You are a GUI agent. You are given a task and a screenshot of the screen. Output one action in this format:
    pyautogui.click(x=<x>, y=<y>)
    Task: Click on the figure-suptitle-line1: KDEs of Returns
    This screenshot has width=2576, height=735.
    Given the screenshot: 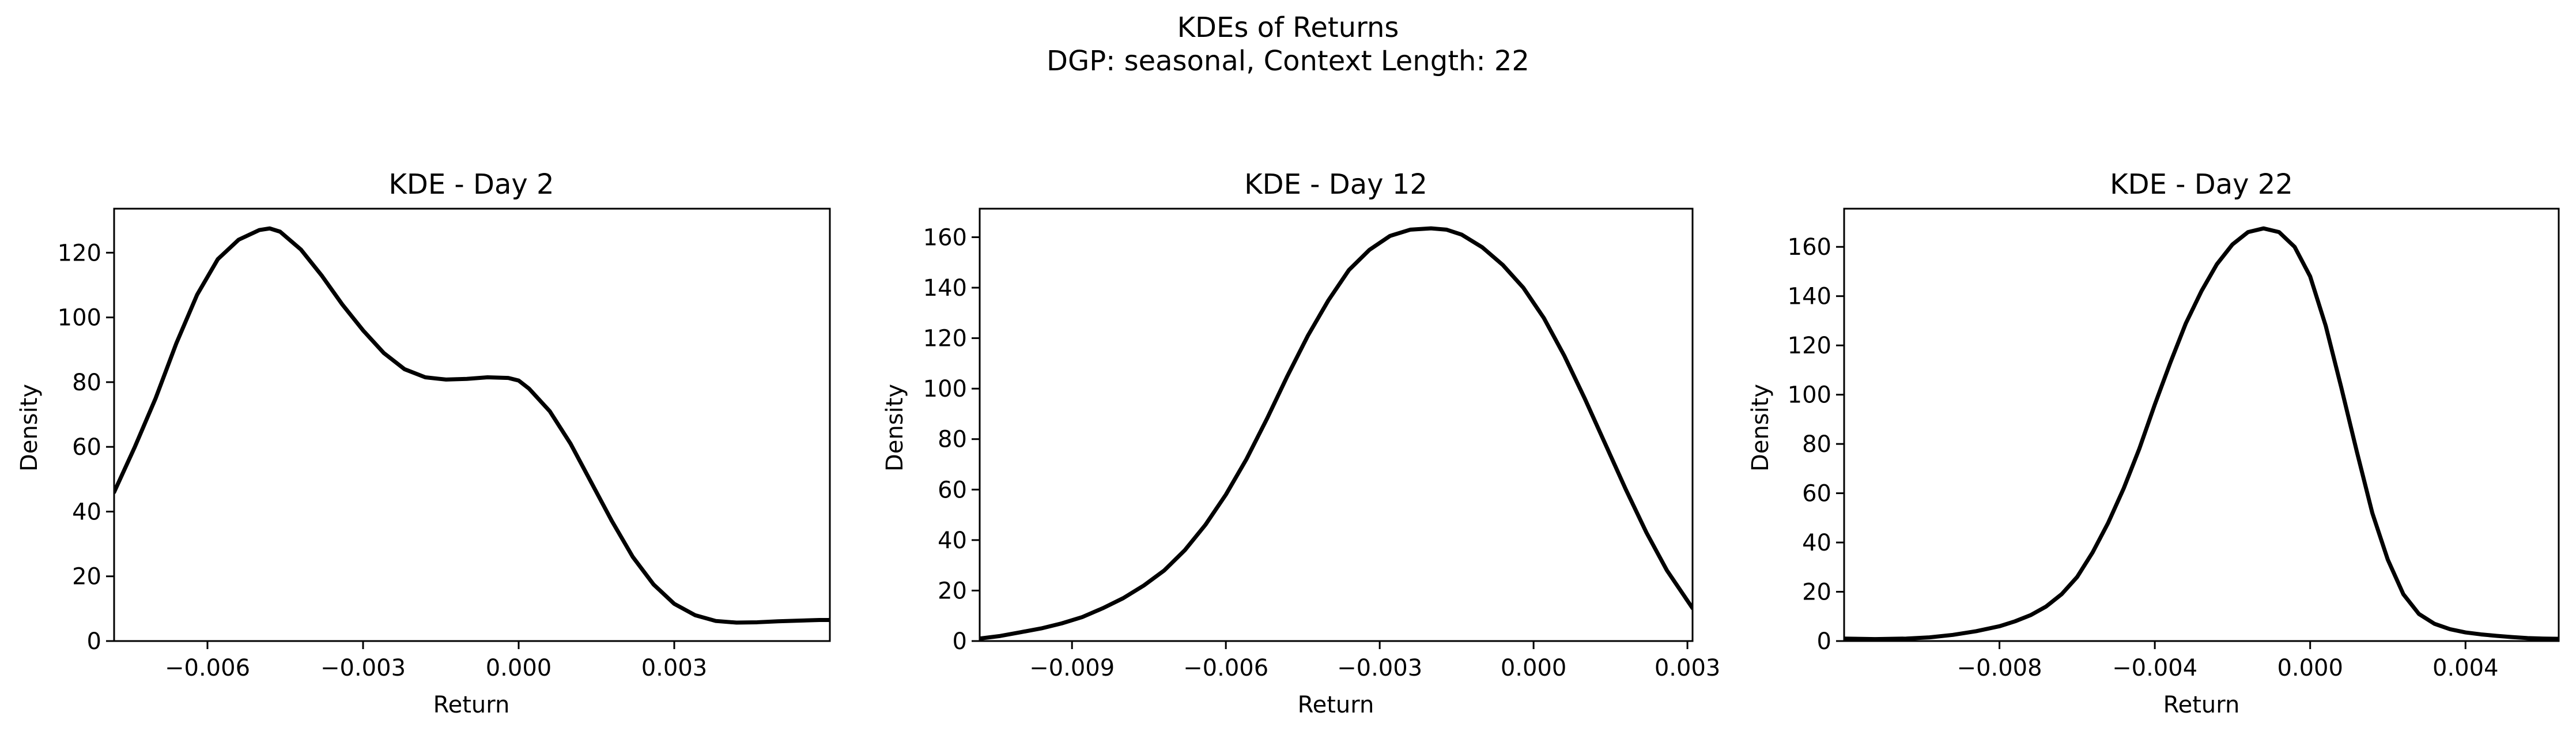 What is the action you would take?
    pyautogui.click(x=1288, y=28)
    